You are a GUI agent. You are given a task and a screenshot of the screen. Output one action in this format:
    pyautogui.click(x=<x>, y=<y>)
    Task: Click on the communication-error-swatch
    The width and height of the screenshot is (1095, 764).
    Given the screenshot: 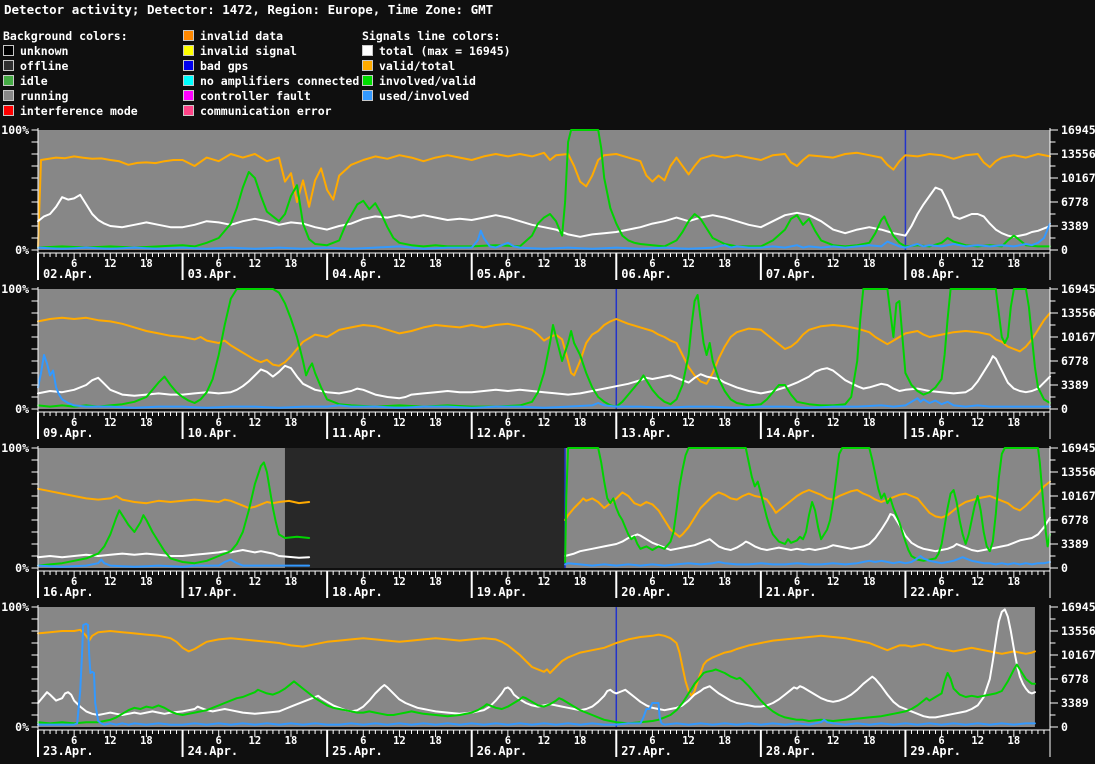 What is the action you would take?
    pyautogui.click(x=188, y=110)
    